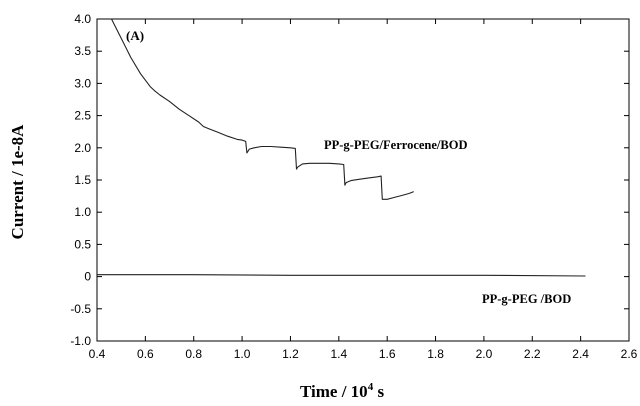 The image size is (640, 406). Describe the element at coordinates (145, 354) in the screenshot. I see `x-tick-label: 0.6` at that location.